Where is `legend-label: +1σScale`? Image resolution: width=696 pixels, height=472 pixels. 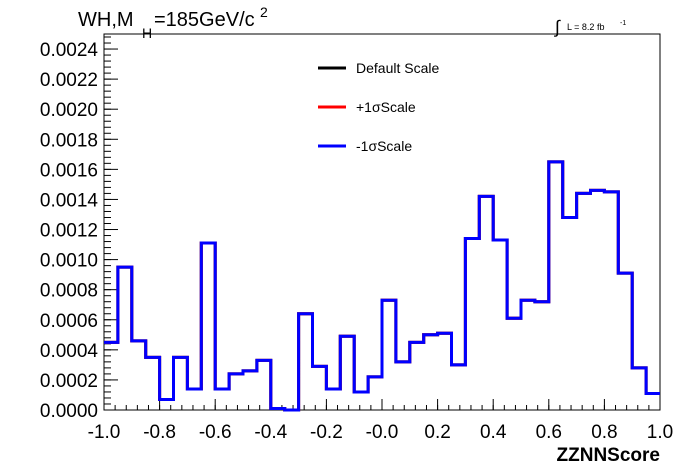 legend-label: +1σScale is located at coordinates (386, 107).